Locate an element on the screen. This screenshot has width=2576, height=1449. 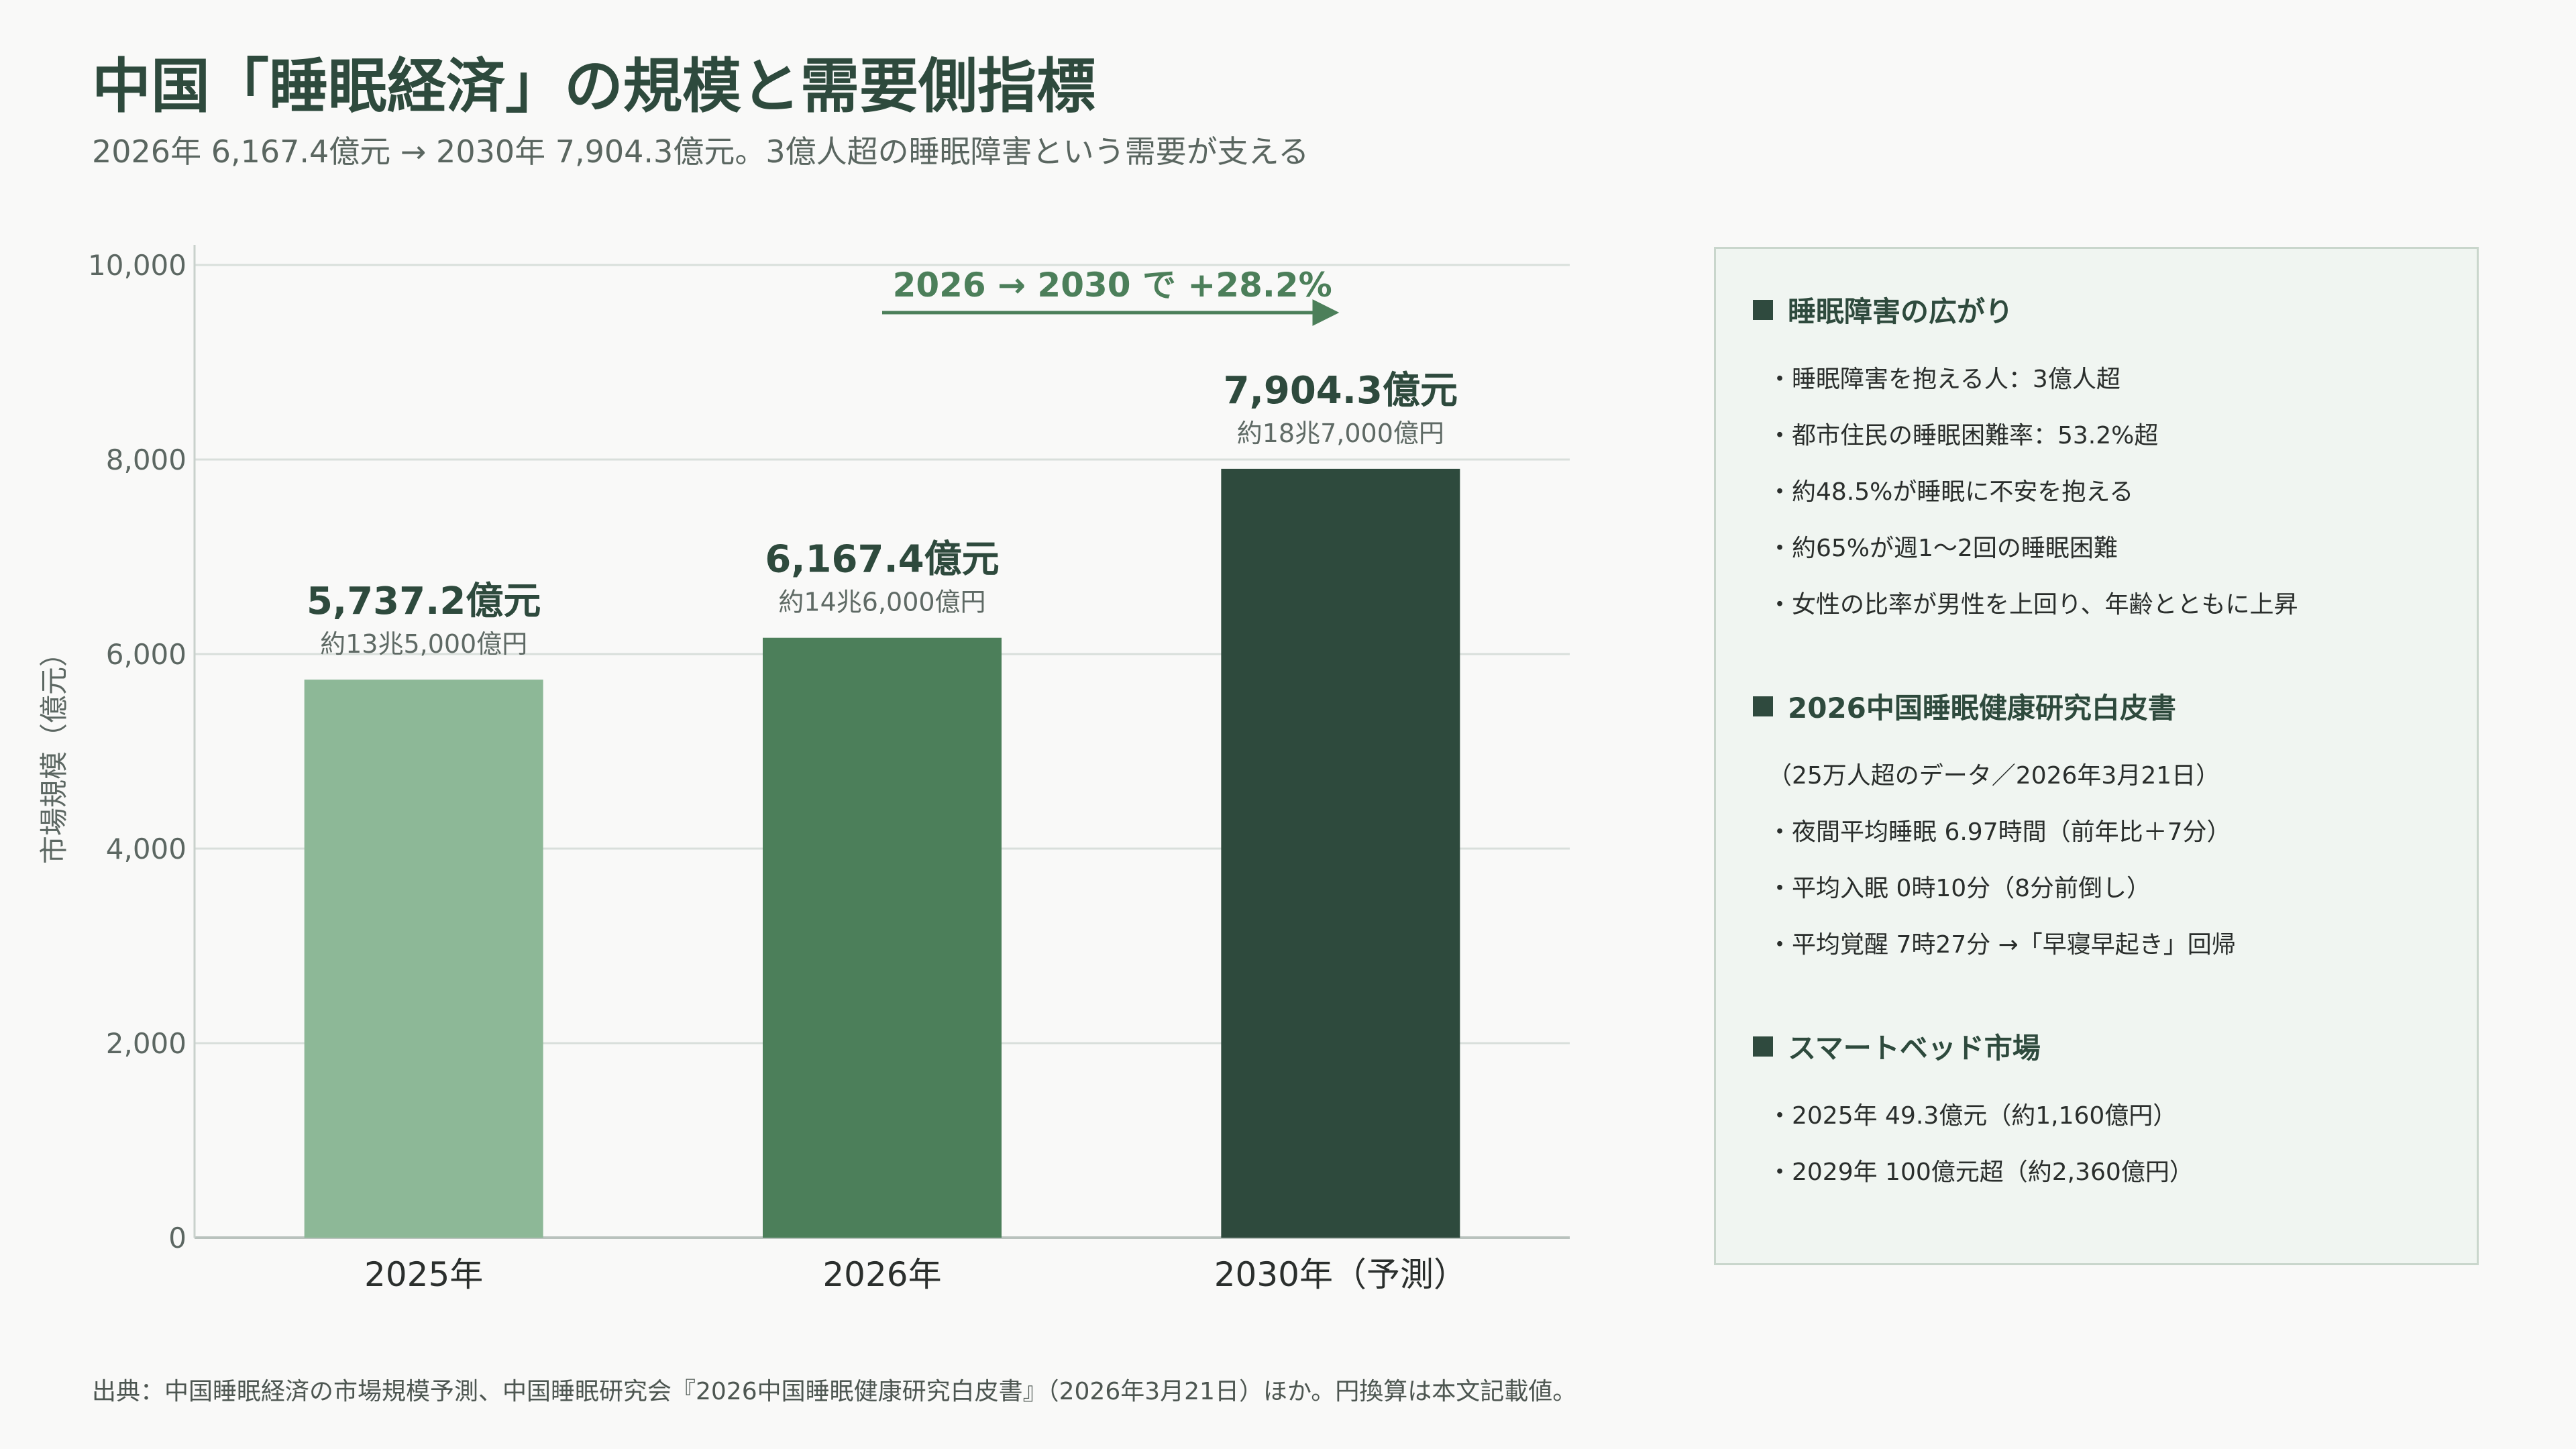
y-tick-label: 10,000 is located at coordinates (137, 265).